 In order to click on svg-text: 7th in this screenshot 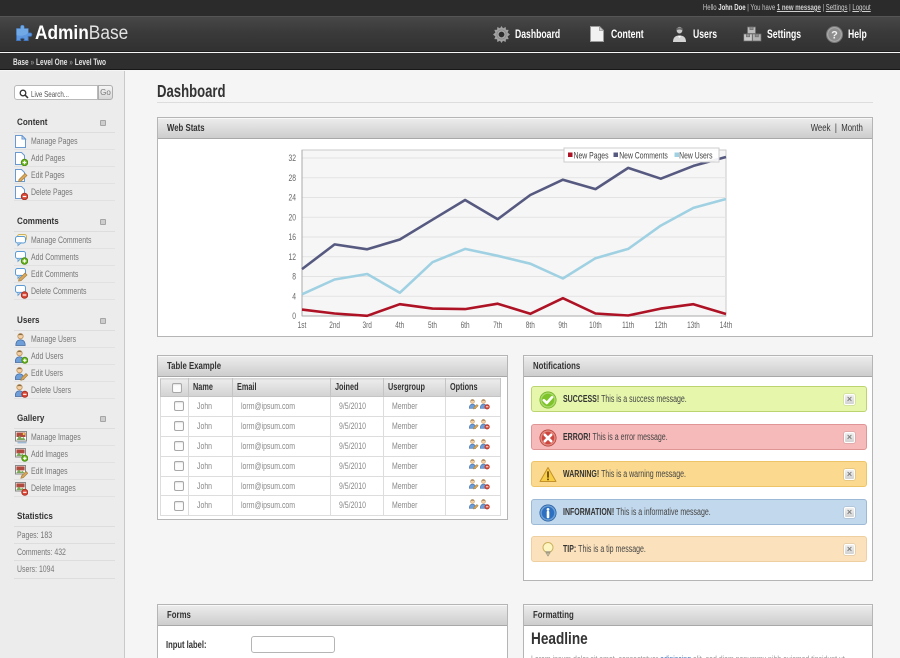, I will do `click(497, 325)`.